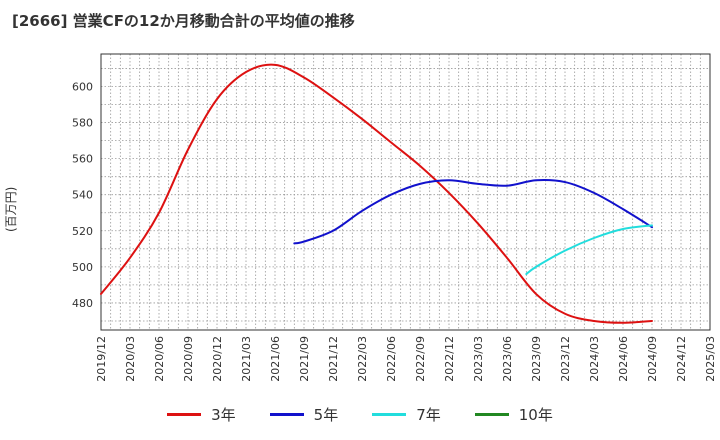 The height and width of the screenshot is (440, 720). What do you see at coordinates (333, 359) in the screenshot?
I see `x-tick-label: 2021/12` at bounding box center [333, 359].